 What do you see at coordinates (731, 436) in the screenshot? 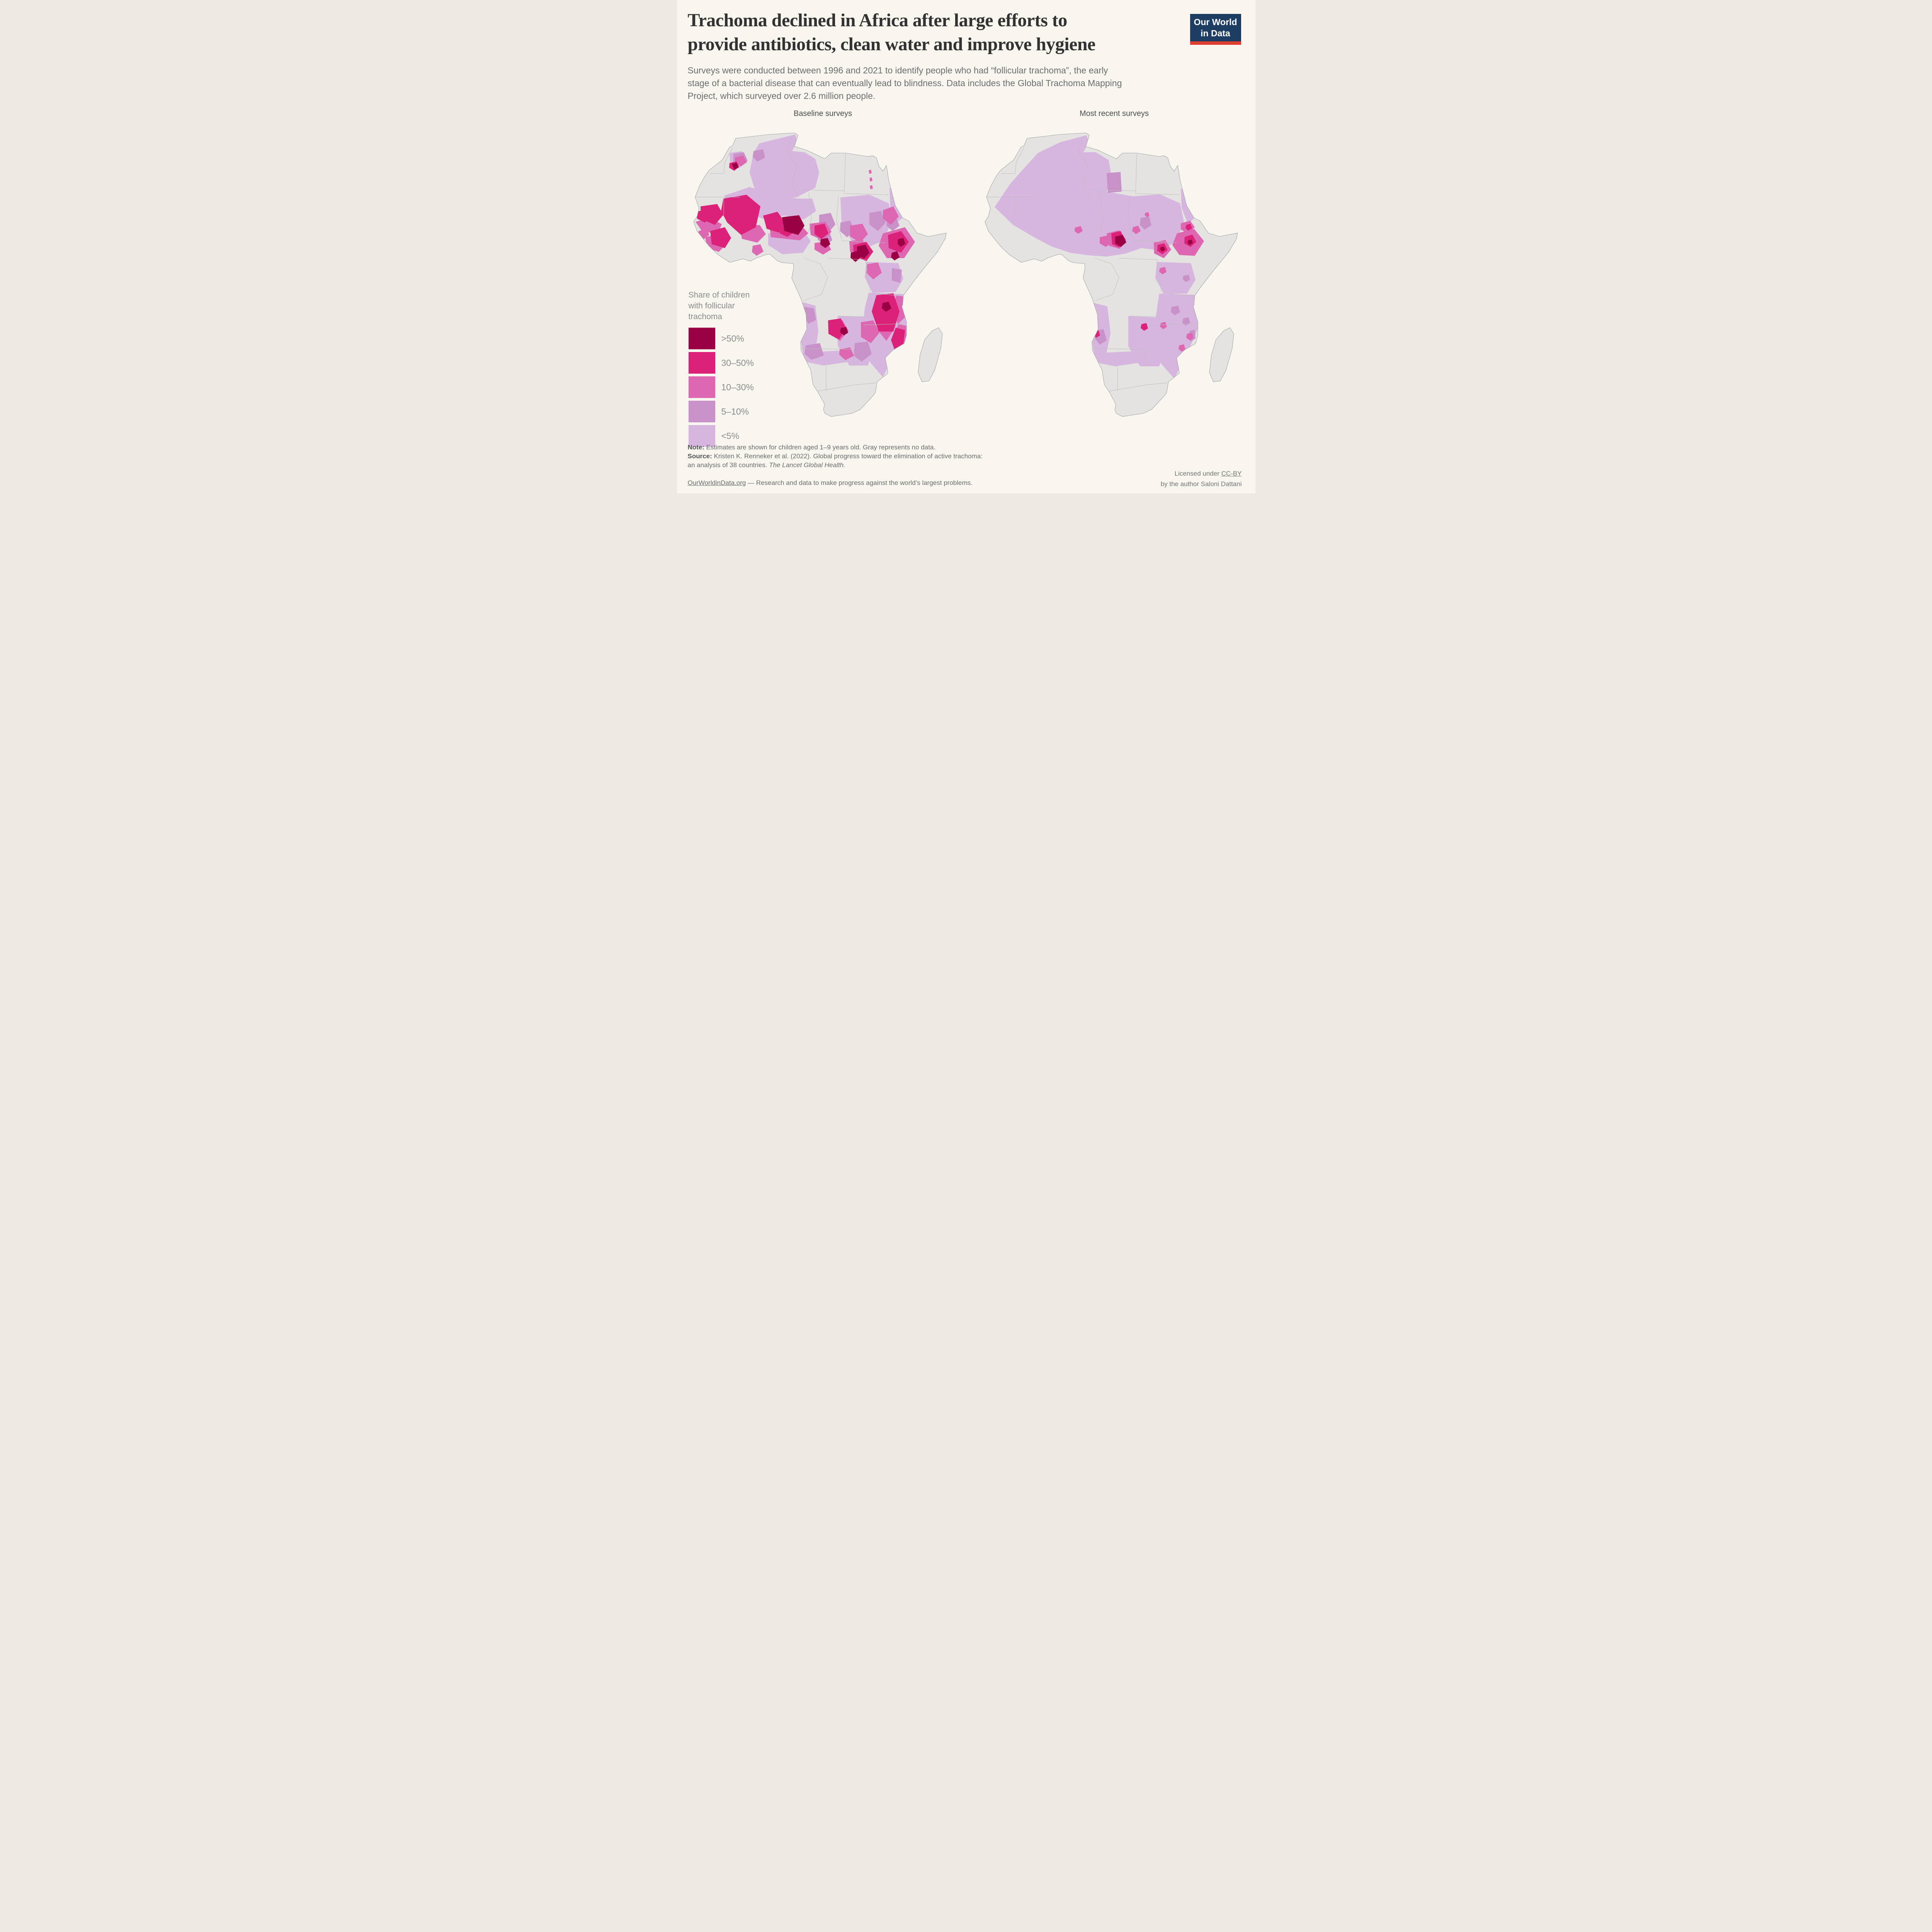
I see `legend-label-lt5: <5%` at bounding box center [731, 436].